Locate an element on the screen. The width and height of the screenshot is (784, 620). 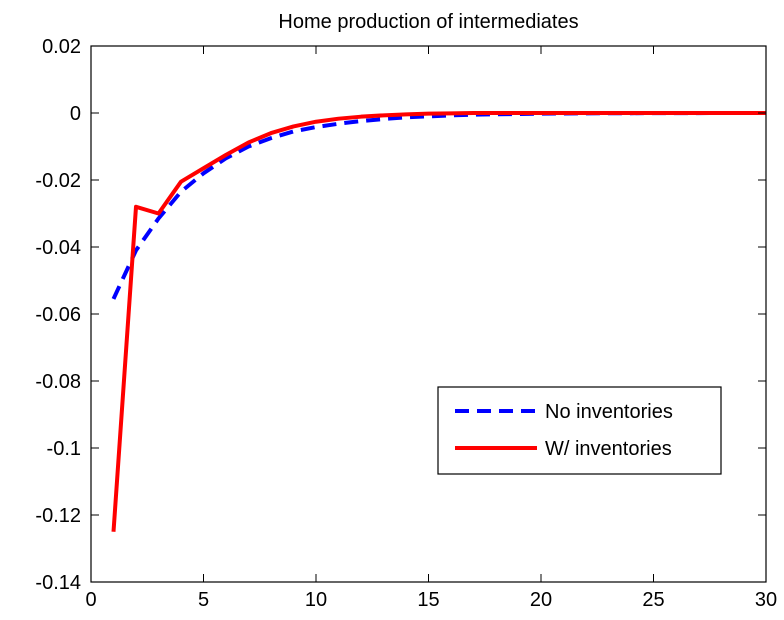
y-tick-label: -0.04 is located at coordinates (58, 248).